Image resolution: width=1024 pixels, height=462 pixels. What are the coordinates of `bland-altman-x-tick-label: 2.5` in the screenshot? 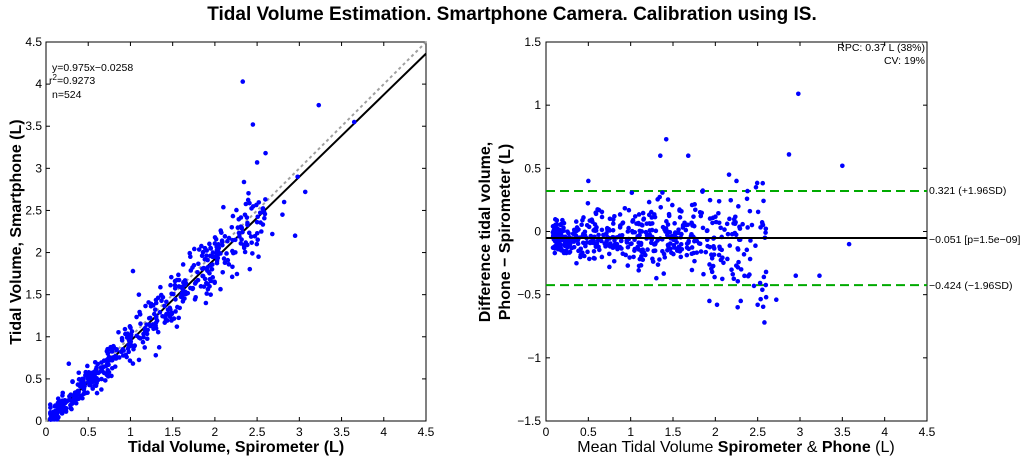 It's located at (757, 432).